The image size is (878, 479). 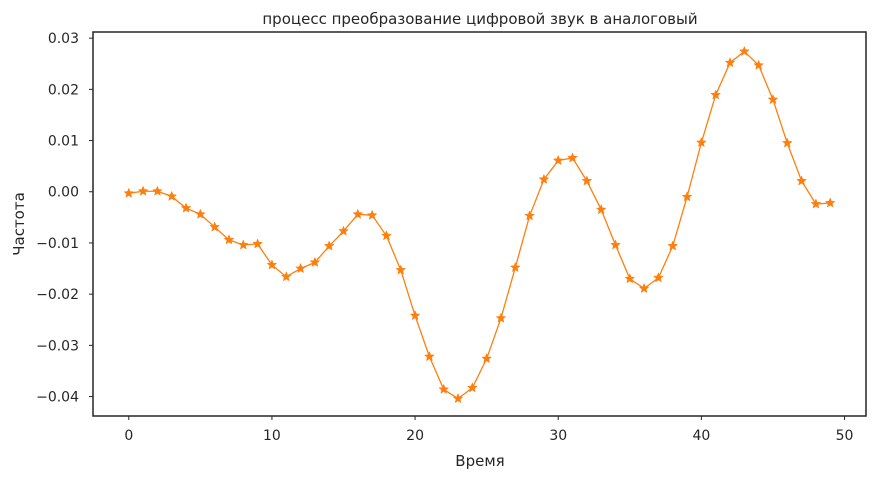 I want to click on y-axis: 0.03 0.02 0.01 0.00 −0.01 −0.02 −0.03 −0.04, so click(x=64, y=218).